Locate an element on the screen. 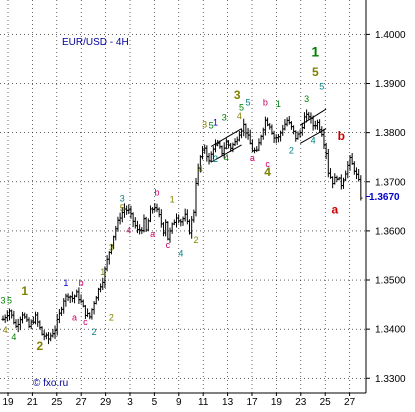 The width and height of the screenshot is (415, 412). x-tick-label: 21 is located at coordinates (33, 402).